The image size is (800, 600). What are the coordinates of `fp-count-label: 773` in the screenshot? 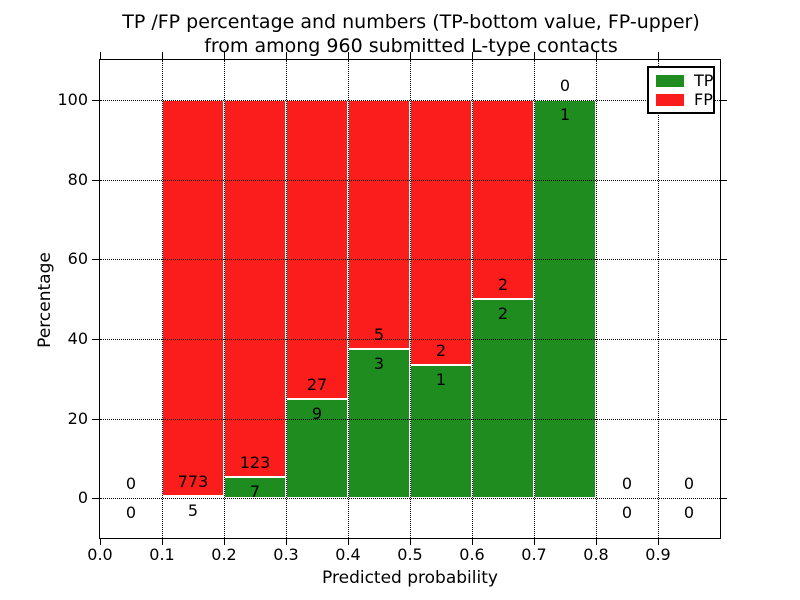 It's located at (193, 481).